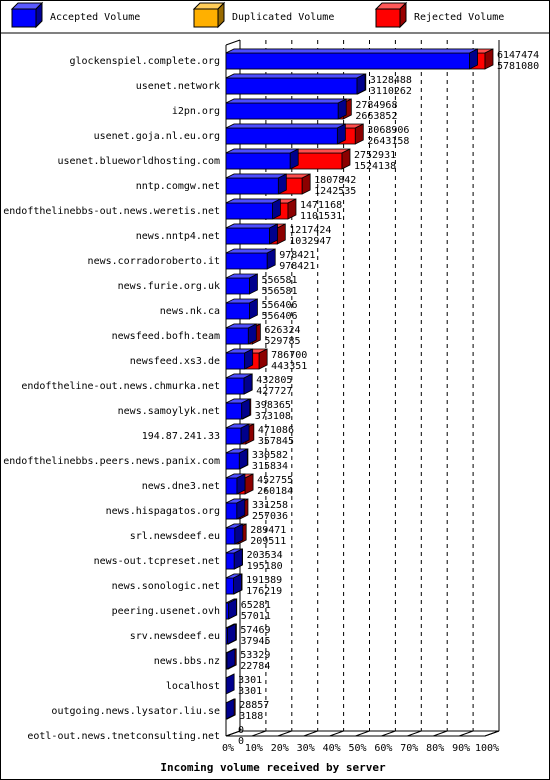 This screenshot has height=780, width=550. What do you see at coordinates (111, 211) in the screenshot?
I see `category-label: endofthelinebbs-out.news.weretis.net` at bounding box center [111, 211].